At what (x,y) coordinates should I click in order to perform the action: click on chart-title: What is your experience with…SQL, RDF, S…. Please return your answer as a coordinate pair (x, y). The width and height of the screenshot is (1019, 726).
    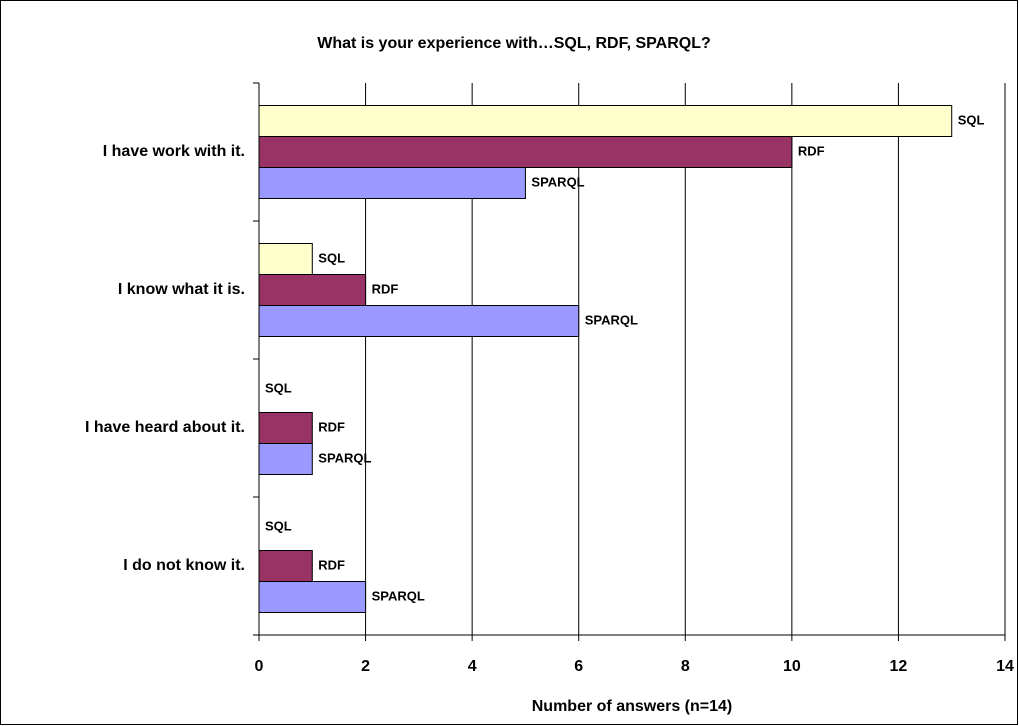
    Looking at the image, I should click on (514, 43).